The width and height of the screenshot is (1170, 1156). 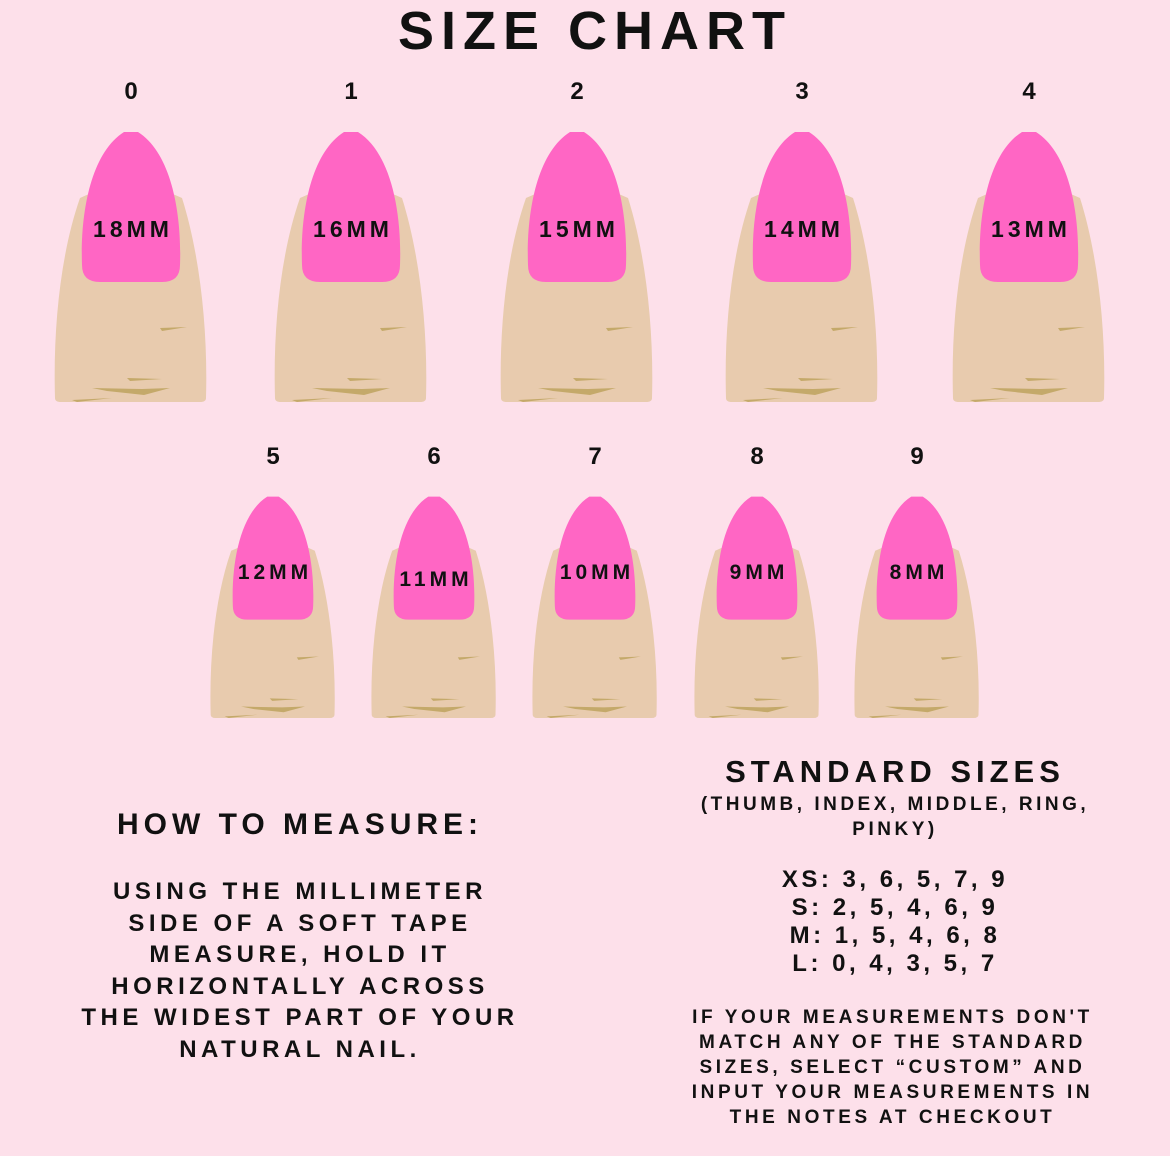 What do you see at coordinates (597, 572) in the screenshot?
I see `nail-width-label: 10MM` at bounding box center [597, 572].